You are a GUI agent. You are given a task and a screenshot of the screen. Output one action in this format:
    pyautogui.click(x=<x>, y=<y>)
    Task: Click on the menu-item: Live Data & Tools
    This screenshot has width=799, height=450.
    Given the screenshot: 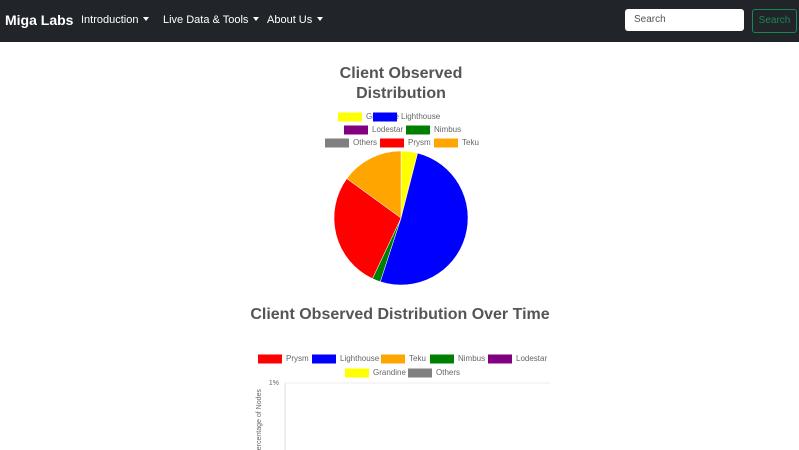 What is the action you would take?
    pyautogui.click(x=211, y=20)
    